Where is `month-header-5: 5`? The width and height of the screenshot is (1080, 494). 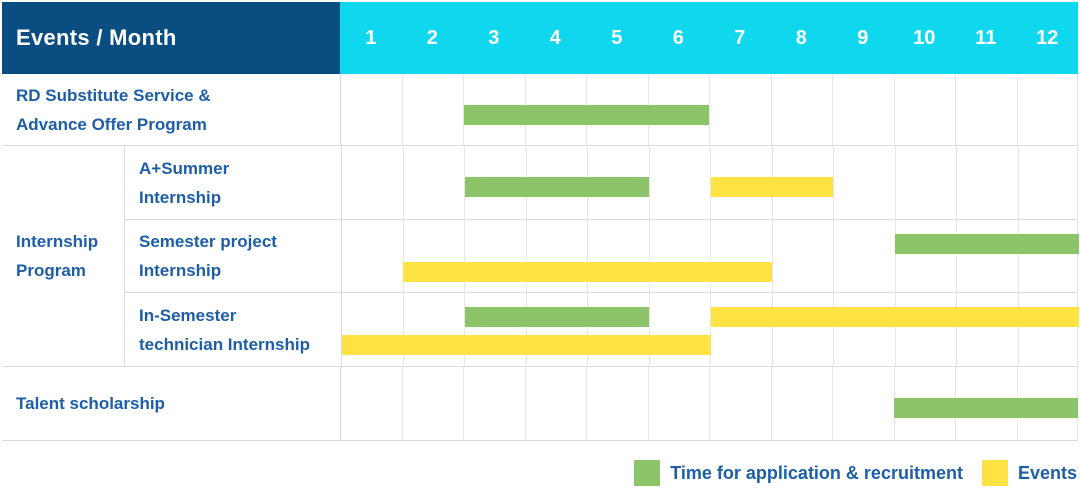 month-header-5: 5 is located at coordinates (617, 37).